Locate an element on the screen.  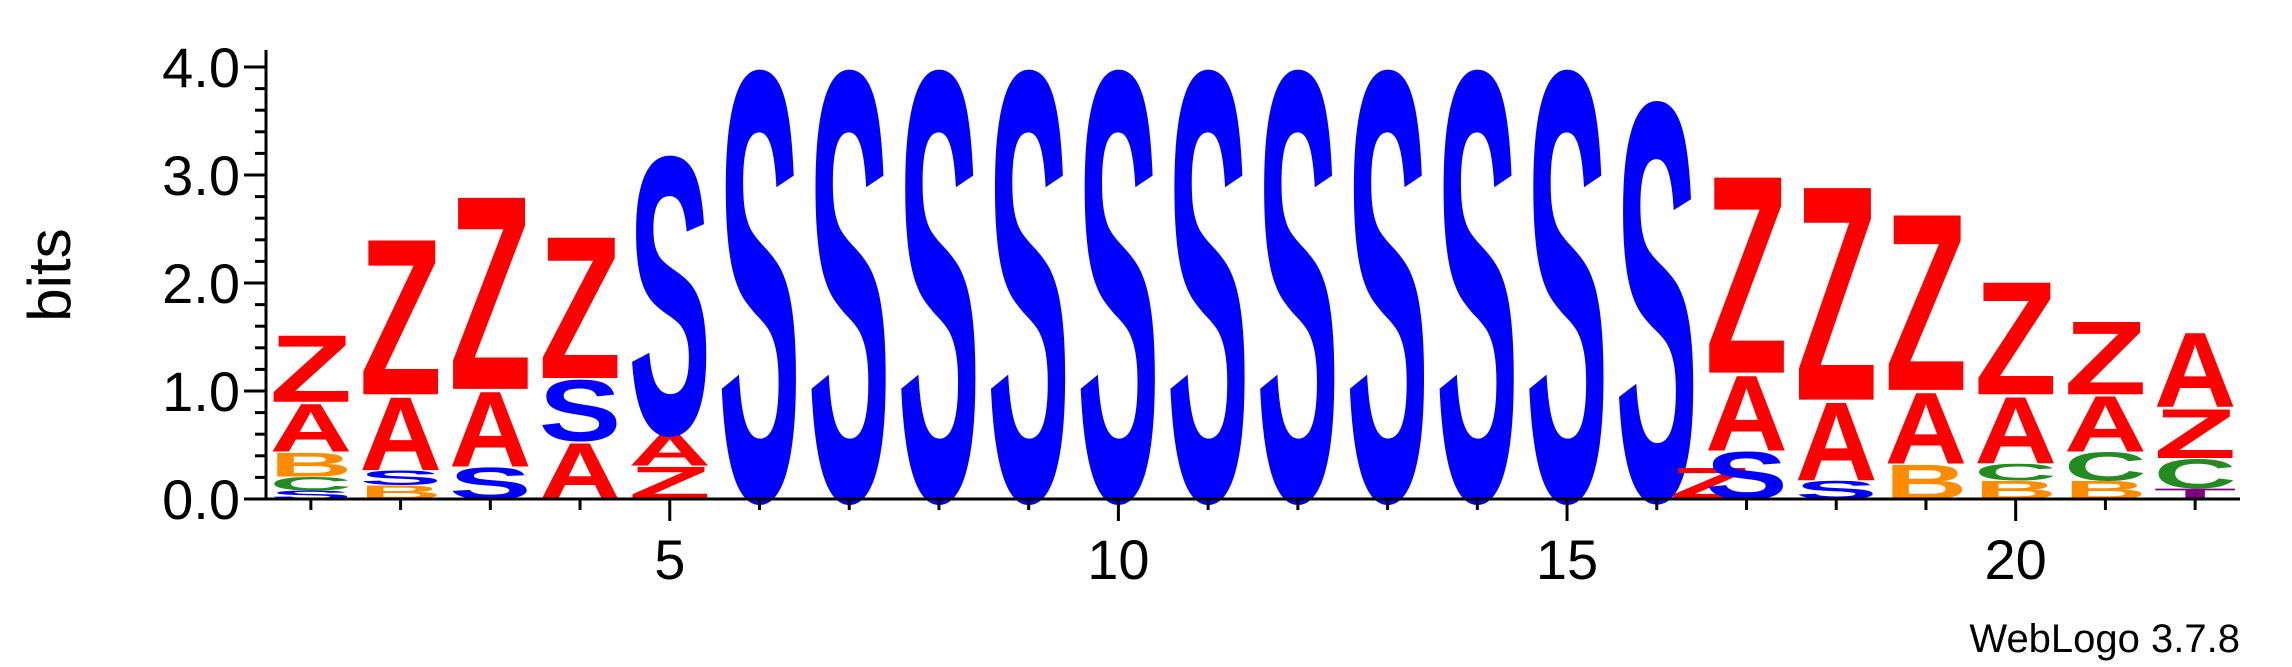
weblogo-credit: WebLogo 3.7.8 is located at coordinates (2104, 639).